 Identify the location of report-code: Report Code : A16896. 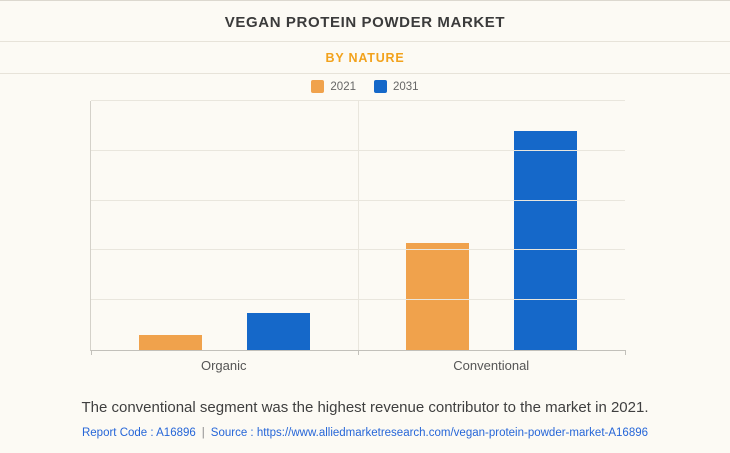
(138, 433).